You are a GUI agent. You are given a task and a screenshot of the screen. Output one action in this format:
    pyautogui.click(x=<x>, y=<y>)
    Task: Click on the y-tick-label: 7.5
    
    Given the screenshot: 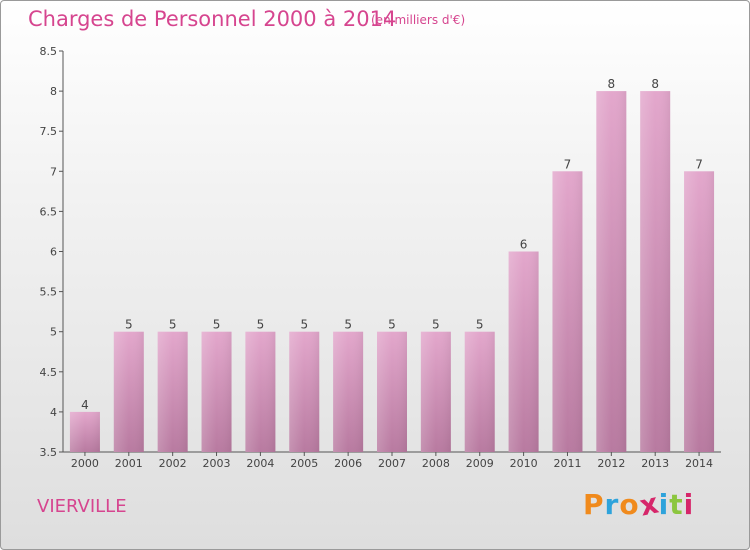 What is the action you would take?
    pyautogui.click(x=49, y=131)
    